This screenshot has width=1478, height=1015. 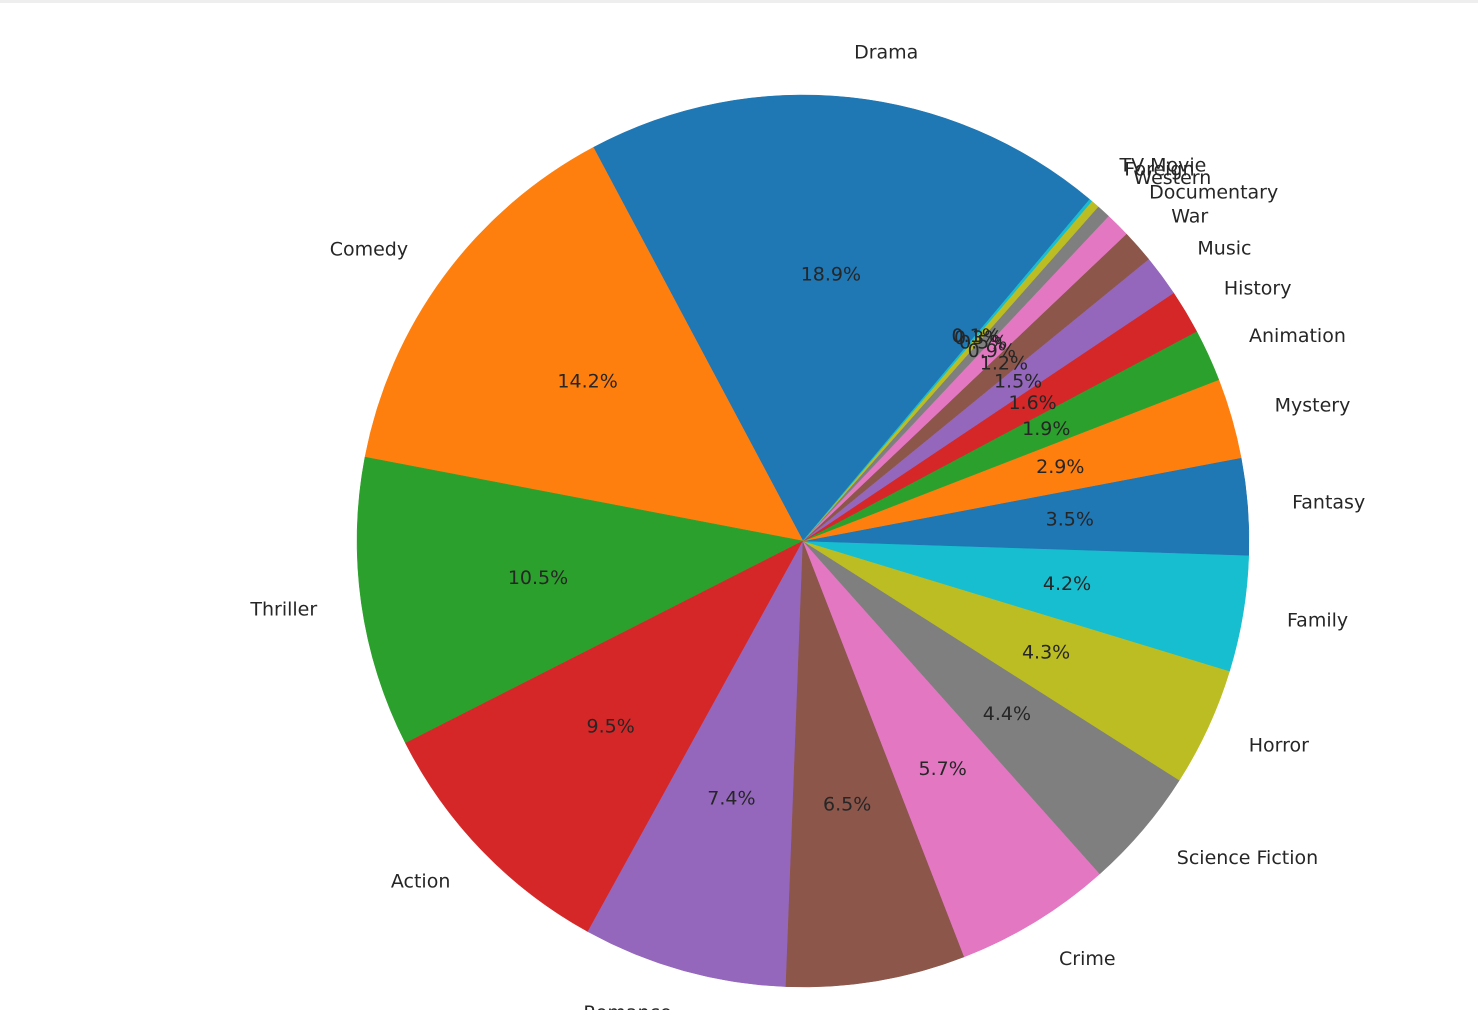 I want to click on percent-label-history: 1.6%, so click(x=1032, y=403).